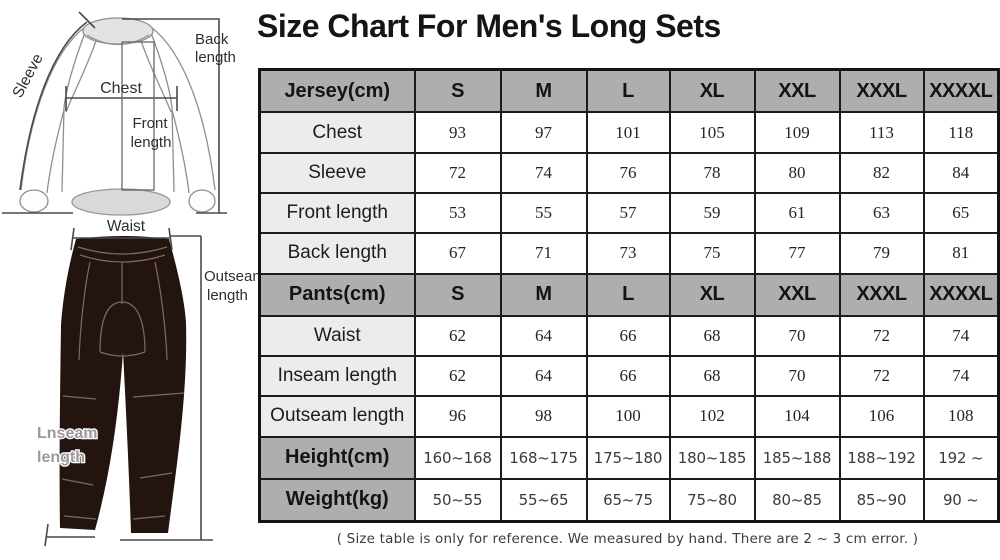 This screenshot has width=1000, height=560. I want to click on front-length-label-line1: Front, so click(150, 123).